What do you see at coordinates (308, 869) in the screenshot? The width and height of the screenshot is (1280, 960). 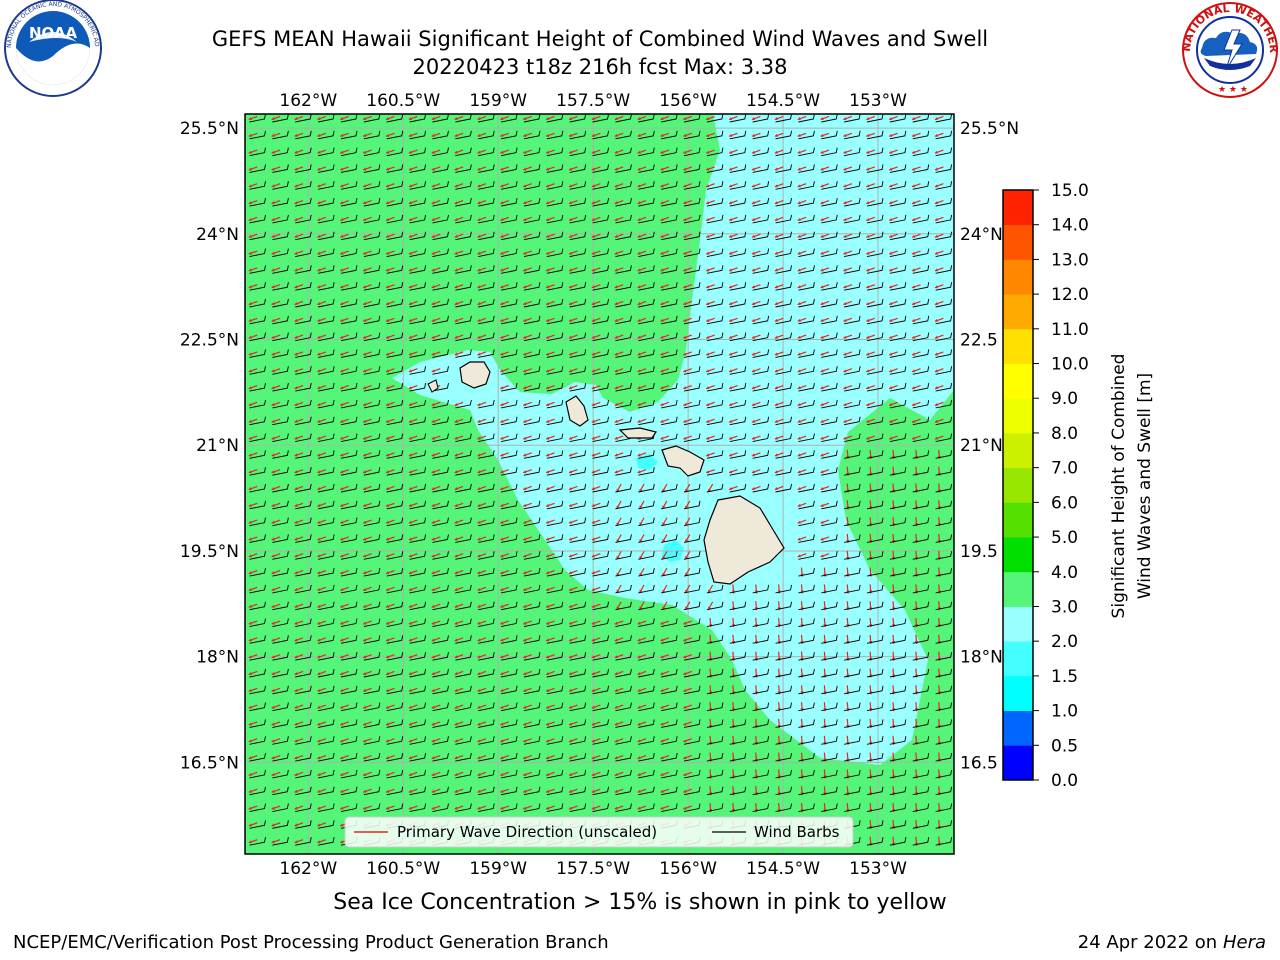 I see `lon-tick-label-bottom: 162°W` at bounding box center [308, 869].